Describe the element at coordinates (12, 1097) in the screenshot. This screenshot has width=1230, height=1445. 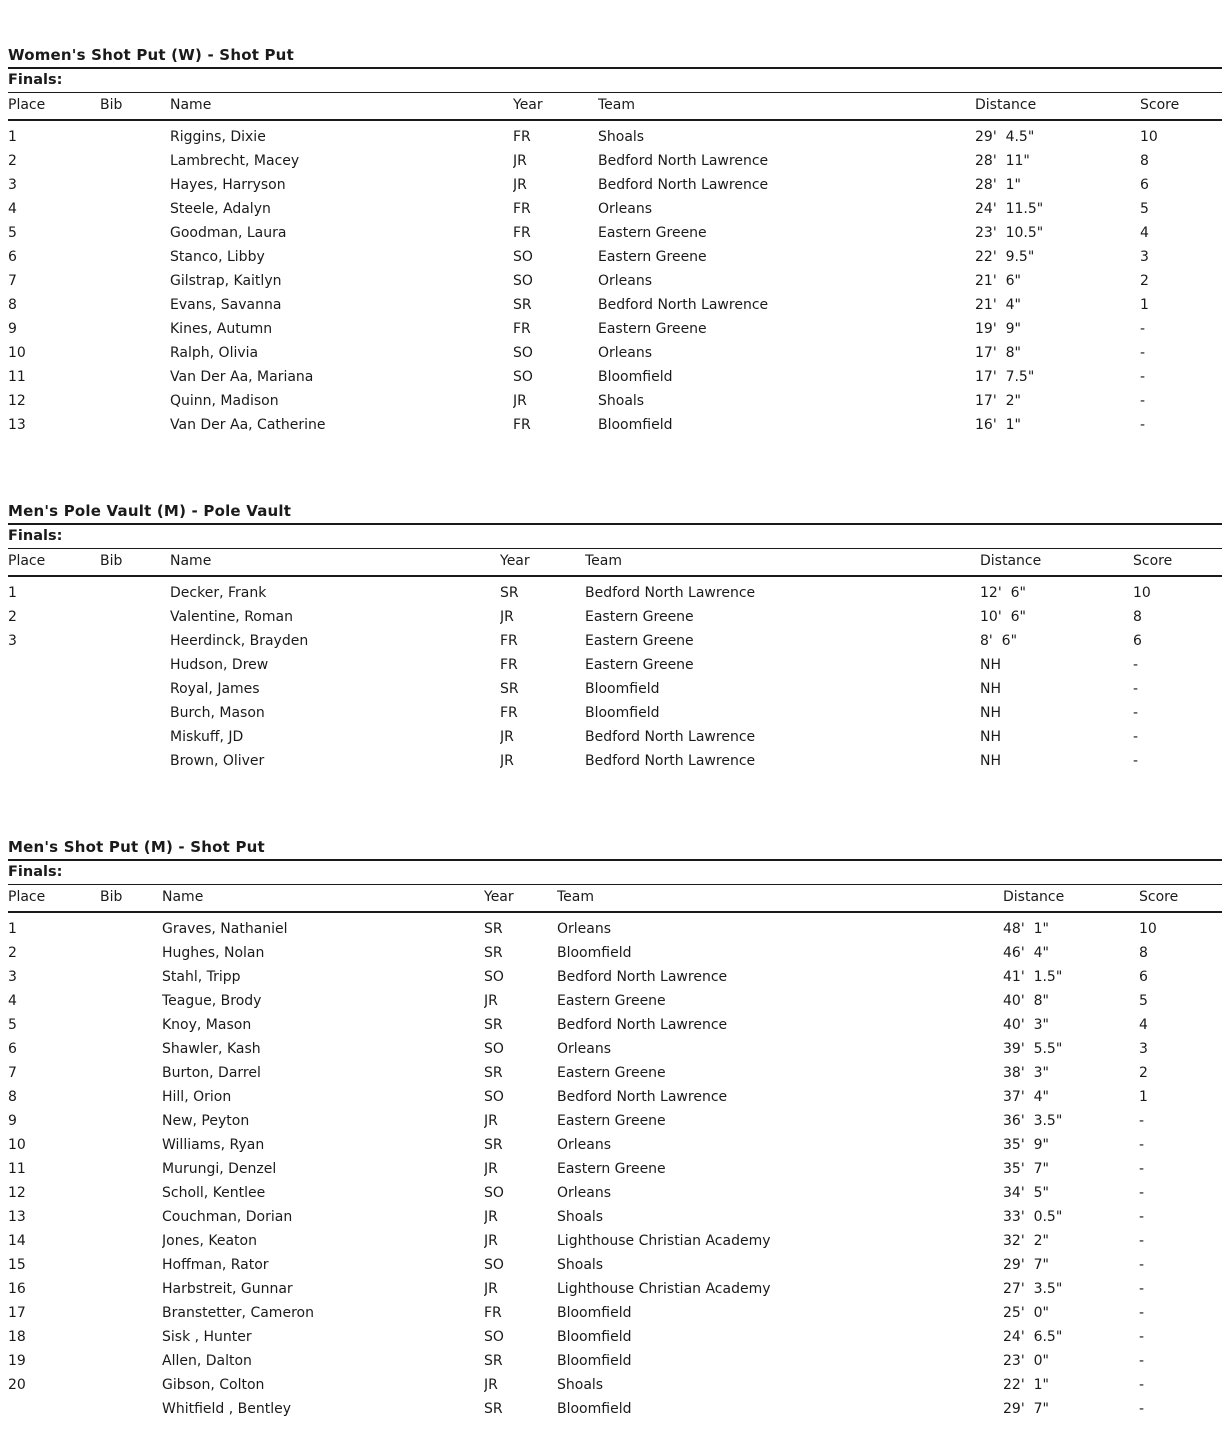
I see `place-cell: 8` at that location.